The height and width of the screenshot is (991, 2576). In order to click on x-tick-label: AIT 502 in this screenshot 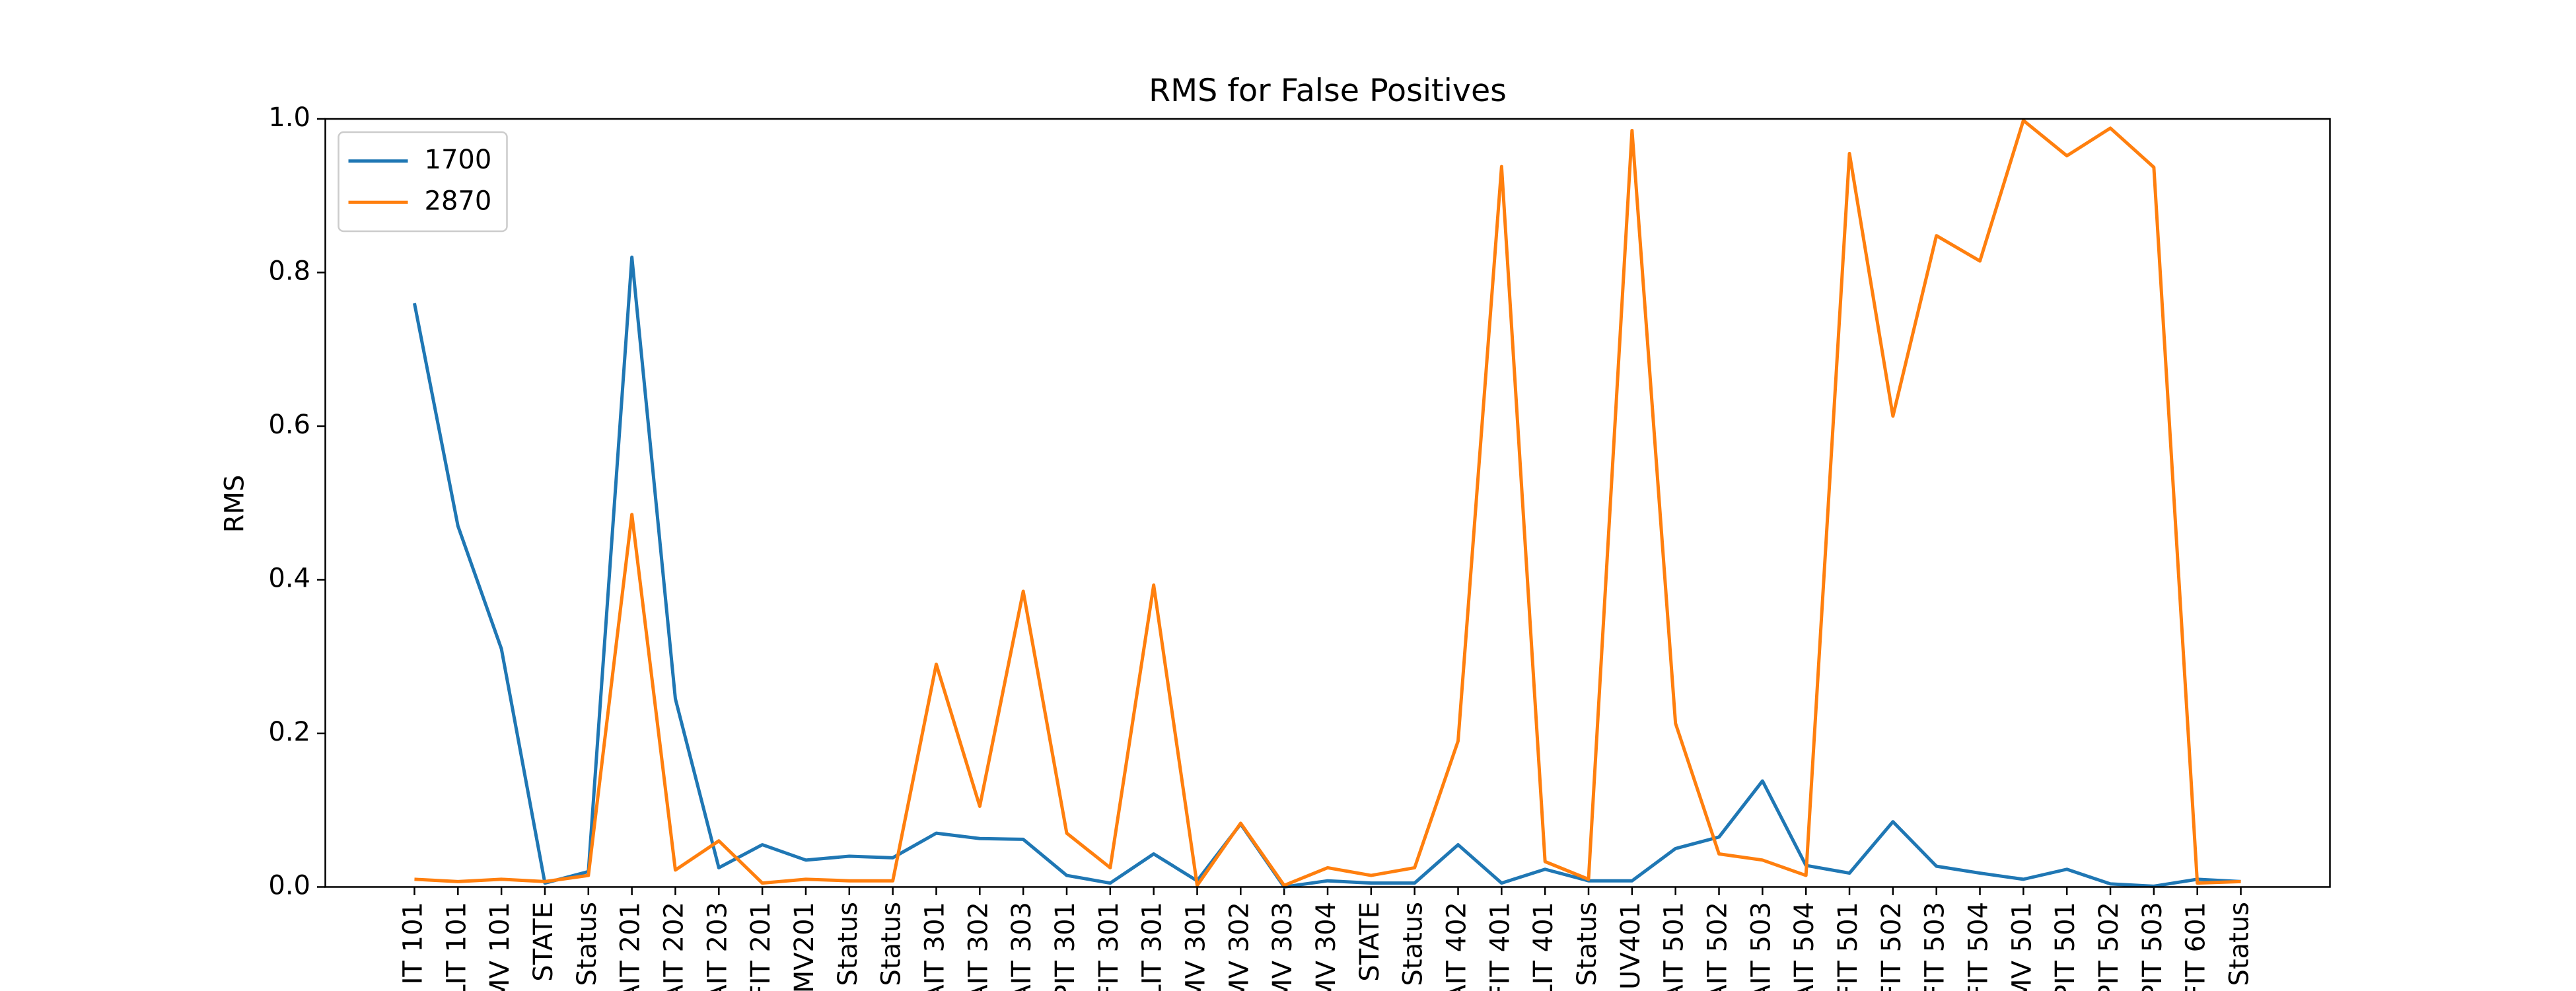, I will do `click(1718, 946)`.